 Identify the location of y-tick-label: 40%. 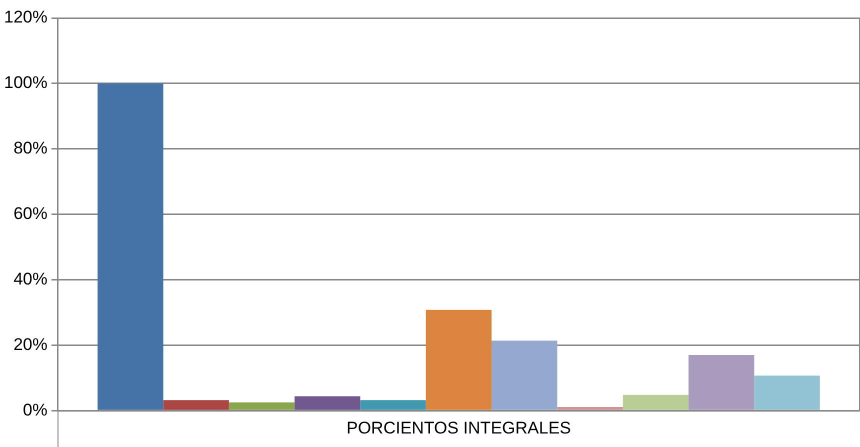
(30, 278).